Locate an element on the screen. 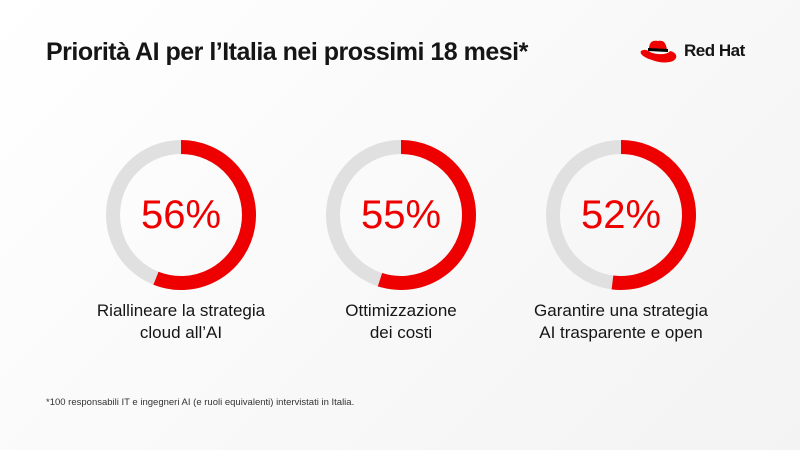 The image size is (800, 450). category-label-line: Riallineare la strategia is located at coordinates (181, 310).